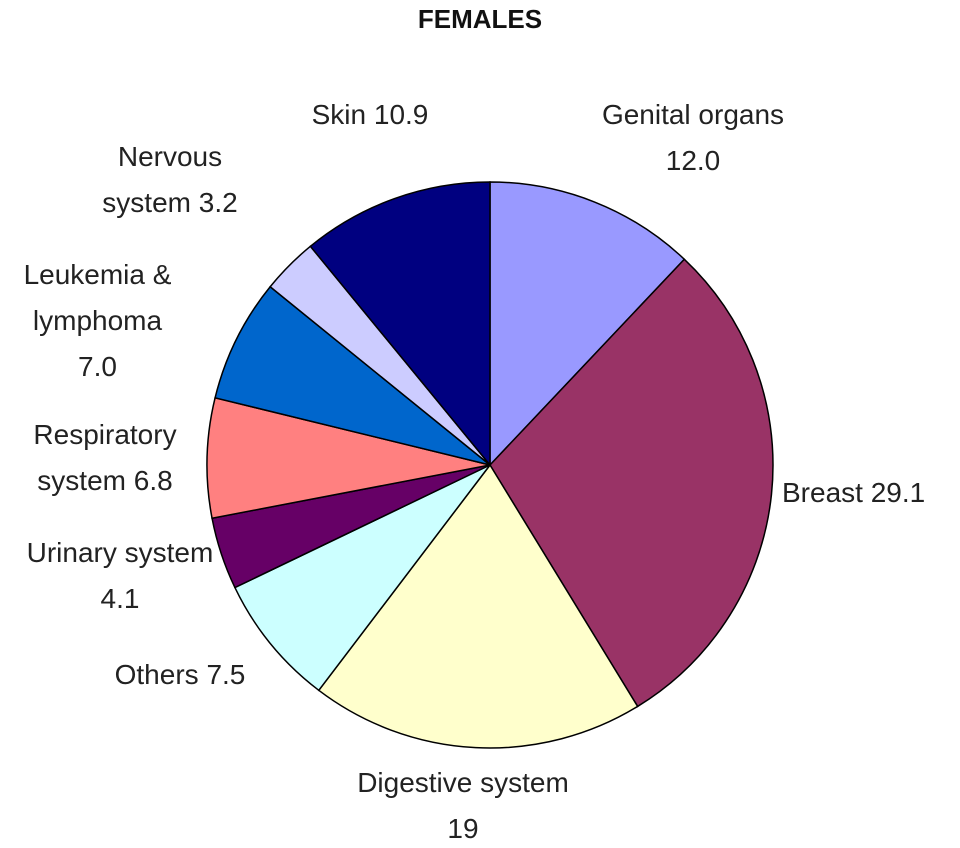 The image size is (960, 848). I want to click on category-name: Respiratory system, so click(105, 457).